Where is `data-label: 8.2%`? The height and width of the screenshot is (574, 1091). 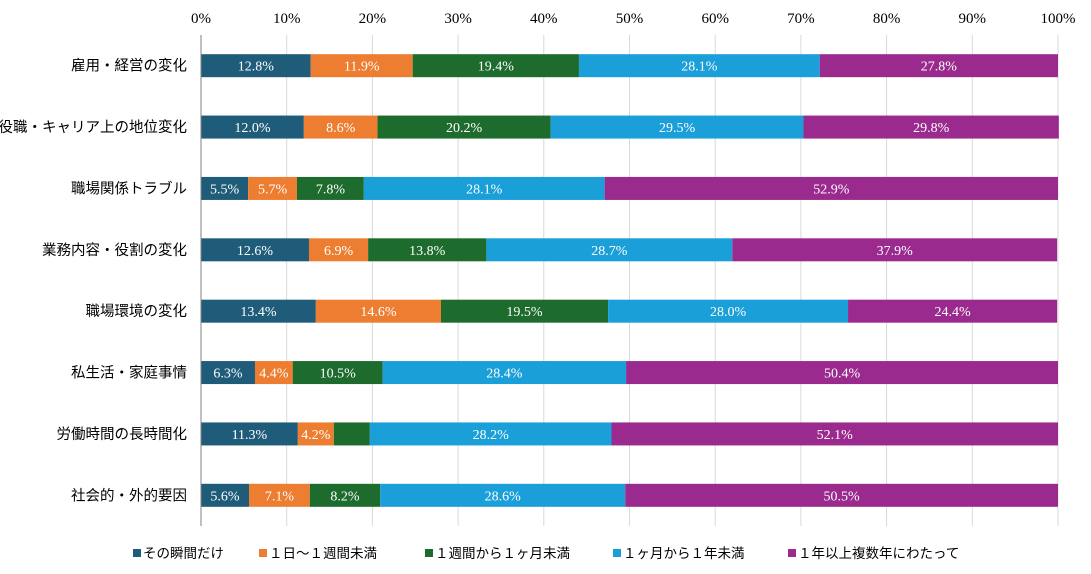
data-label: 8.2% is located at coordinates (345, 496).